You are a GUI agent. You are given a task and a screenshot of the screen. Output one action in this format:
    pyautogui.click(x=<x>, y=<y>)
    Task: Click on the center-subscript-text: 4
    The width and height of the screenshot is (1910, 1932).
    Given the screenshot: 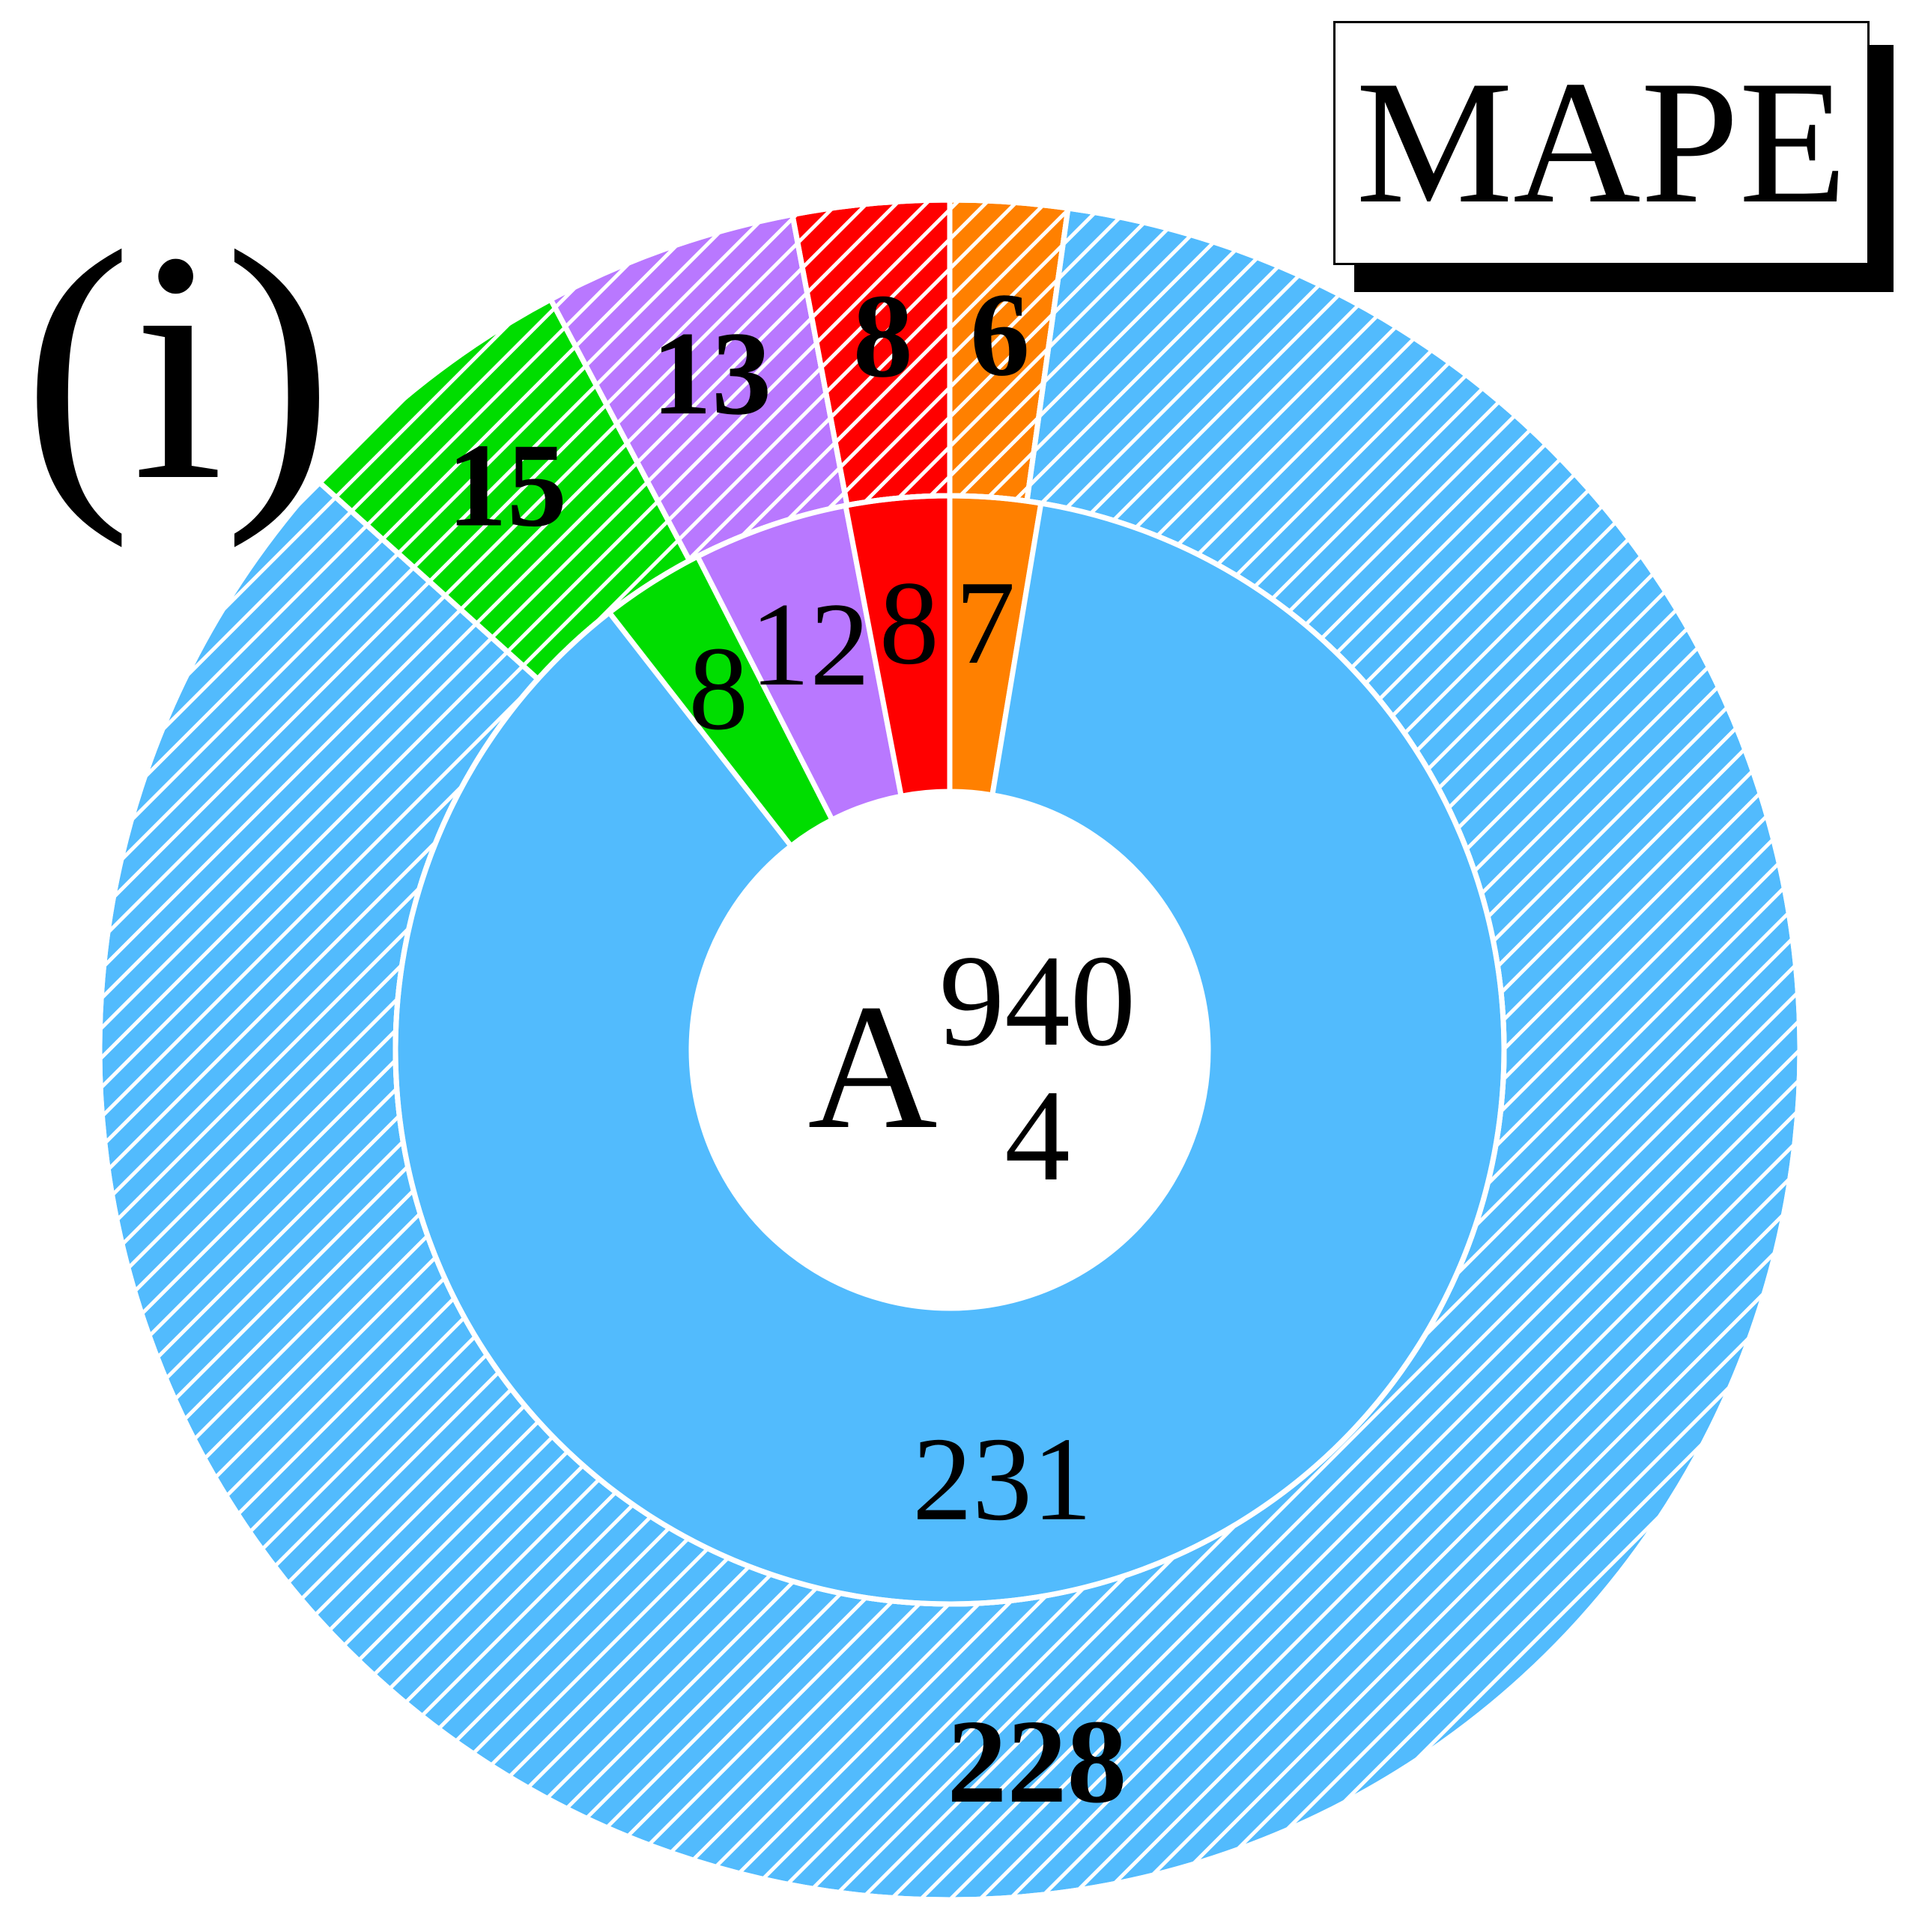 What is the action you would take?
    pyautogui.click(x=1037, y=1135)
    